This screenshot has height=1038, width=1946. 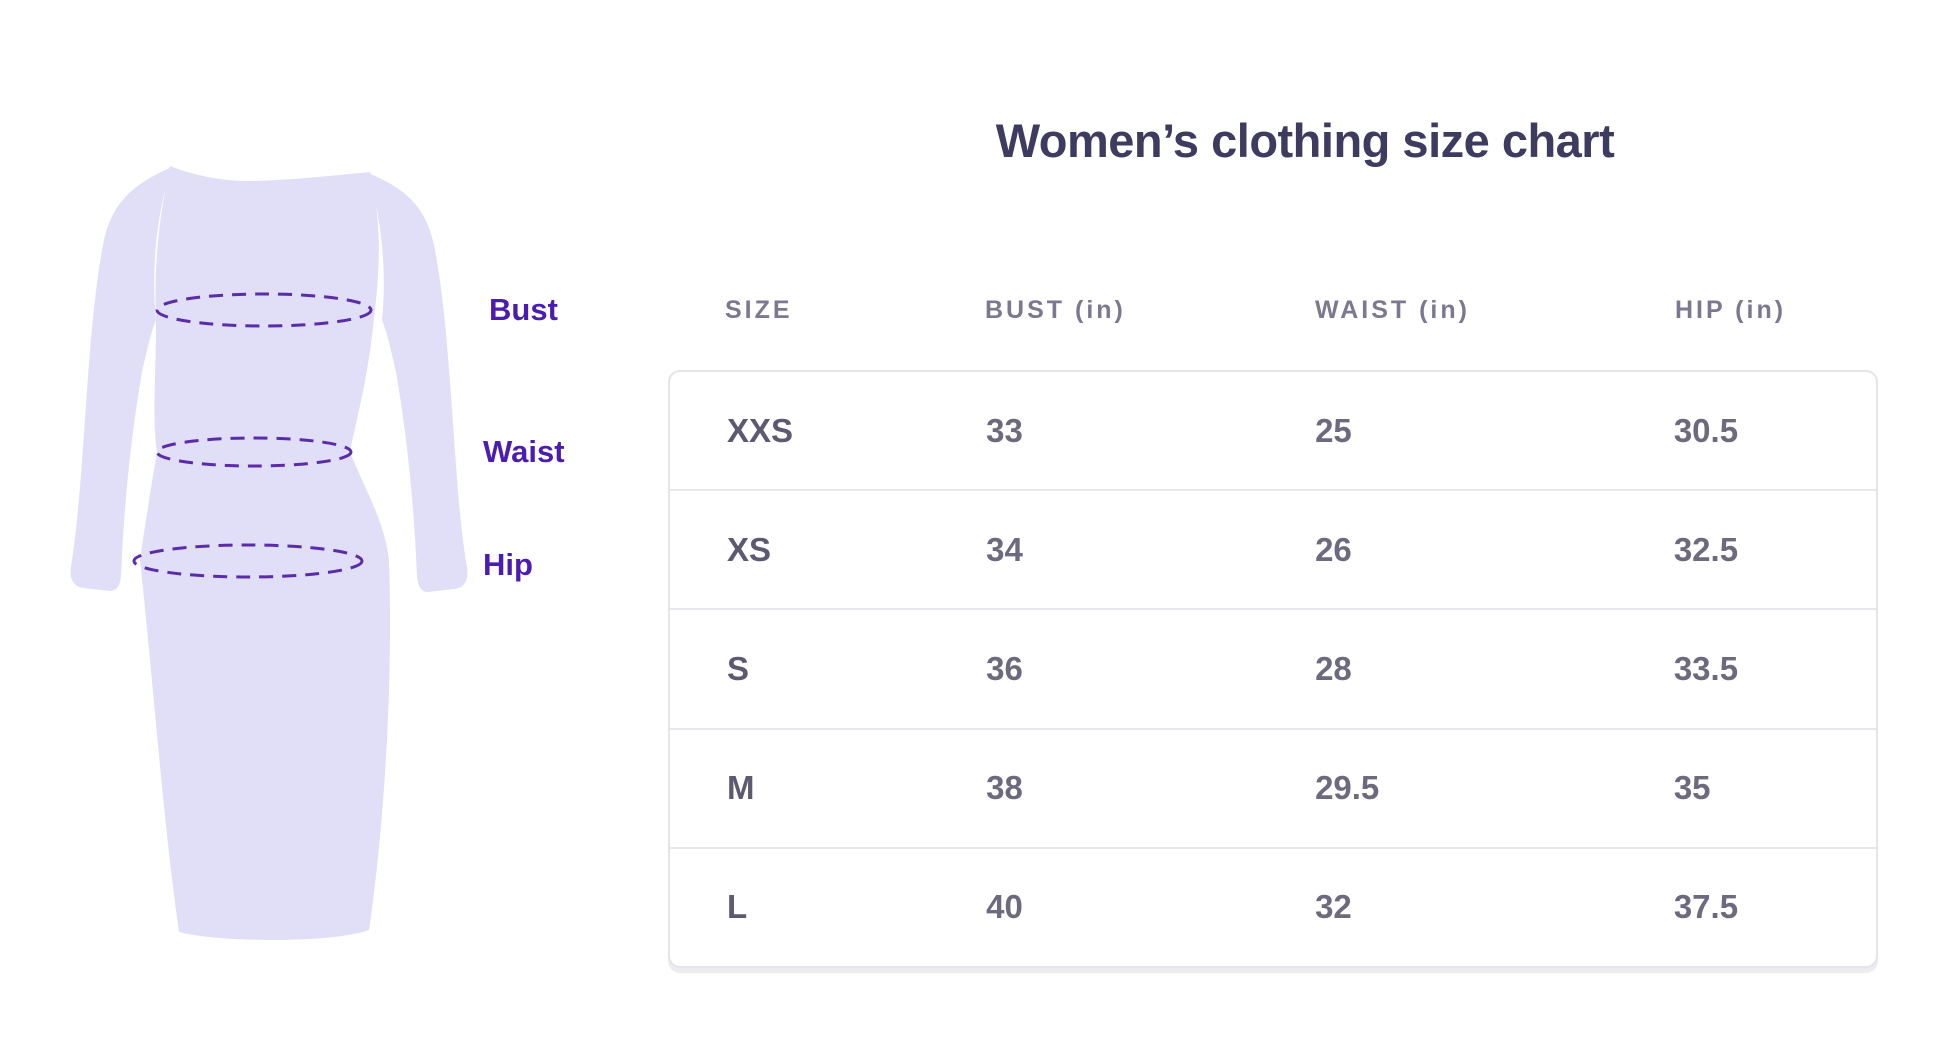 What do you see at coordinates (1055, 309) in the screenshot?
I see `header-cell-bust: BUST (in)` at bounding box center [1055, 309].